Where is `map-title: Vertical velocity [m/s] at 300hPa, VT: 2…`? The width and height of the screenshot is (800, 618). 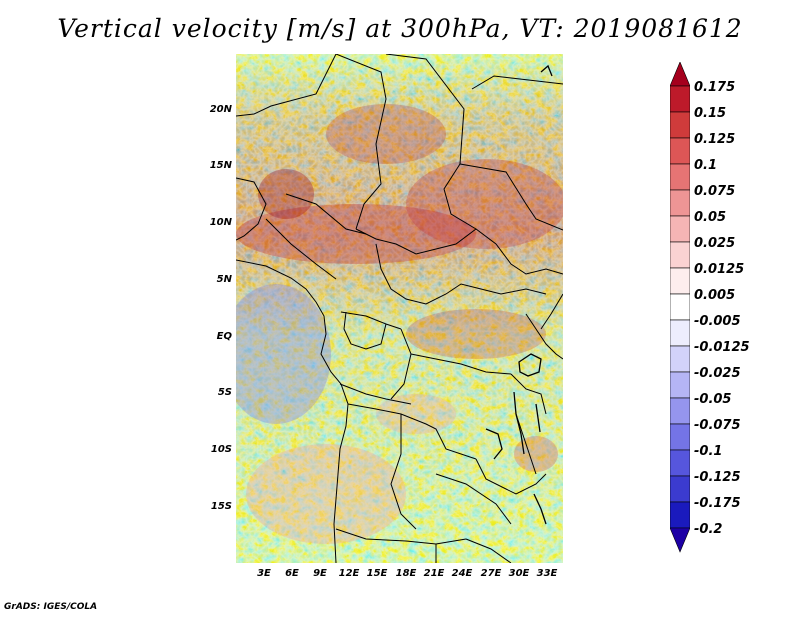
map-title: Vertical velocity [m/s] at 300hPa, VT: 2… is located at coordinates (400, 28).